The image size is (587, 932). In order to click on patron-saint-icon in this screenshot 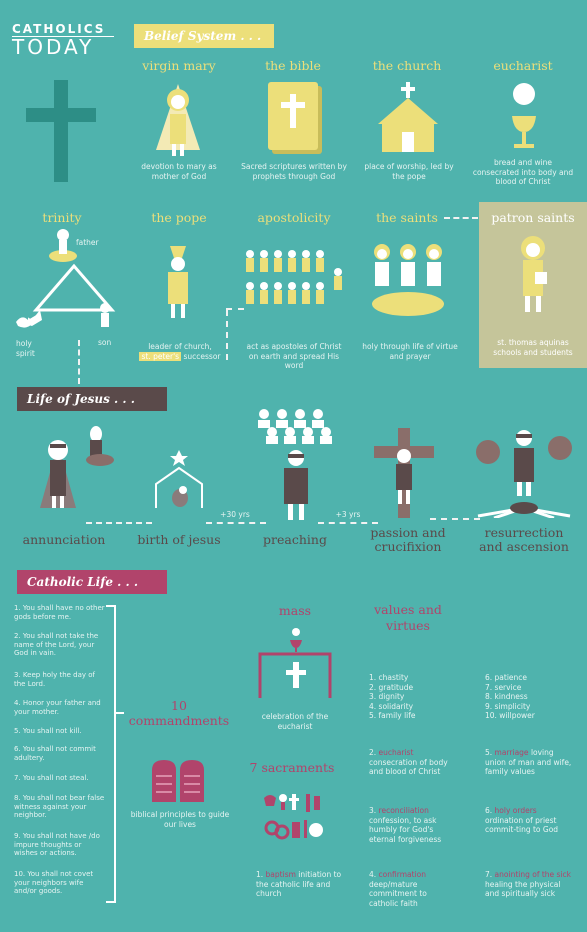, I will do `click(534, 274)`.